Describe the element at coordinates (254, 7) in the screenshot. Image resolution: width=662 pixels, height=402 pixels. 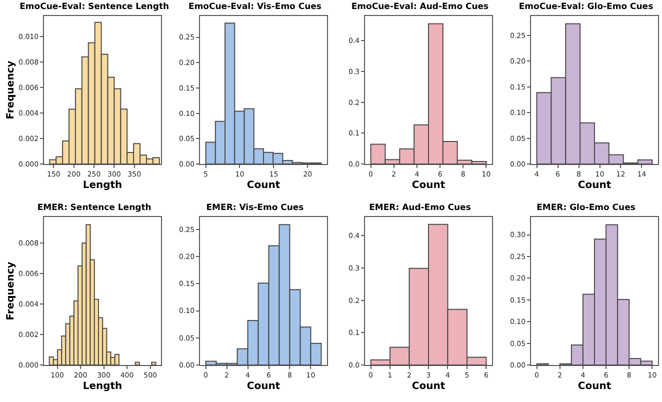
I see `chart-title: EmoCue-Eval: Vis-Emo Cues` at that location.